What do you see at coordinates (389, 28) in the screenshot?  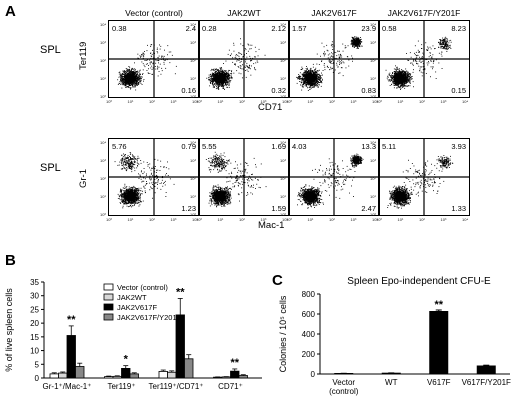 I see `quadrant-upper-left-value: 0.58` at bounding box center [389, 28].